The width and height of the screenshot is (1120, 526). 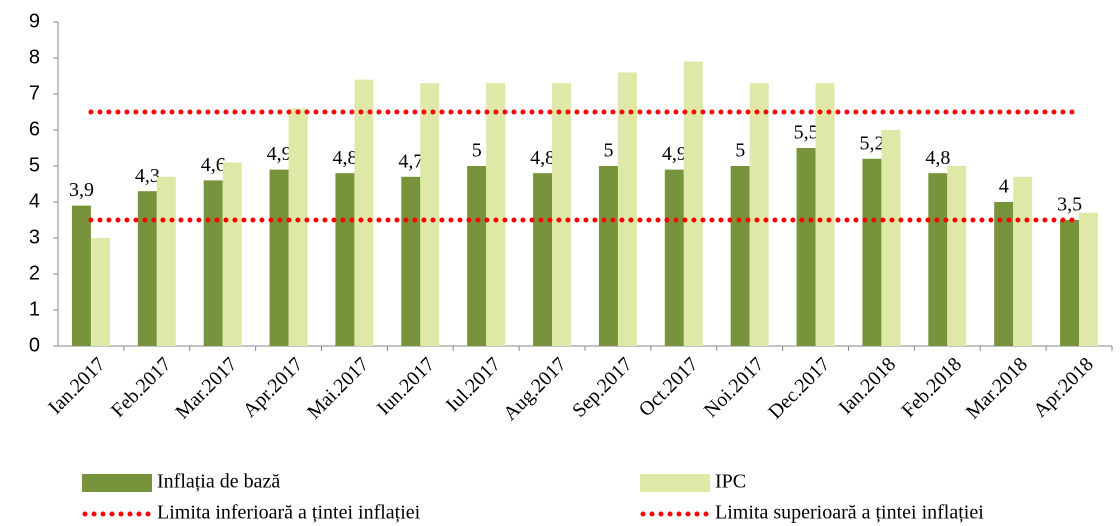 What do you see at coordinates (206, 388) in the screenshot?
I see `x-tick-label: Mar.2017` at bounding box center [206, 388].